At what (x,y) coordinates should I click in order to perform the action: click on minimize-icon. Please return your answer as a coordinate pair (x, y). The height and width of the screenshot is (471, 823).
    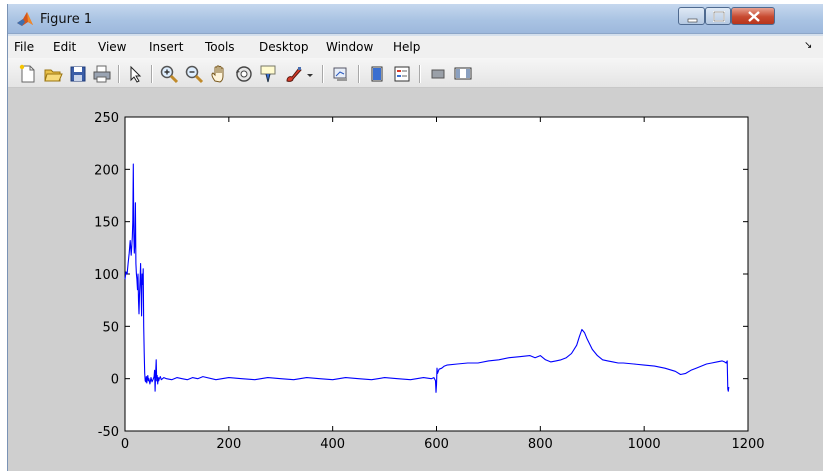
    Looking at the image, I should click on (692, 20).